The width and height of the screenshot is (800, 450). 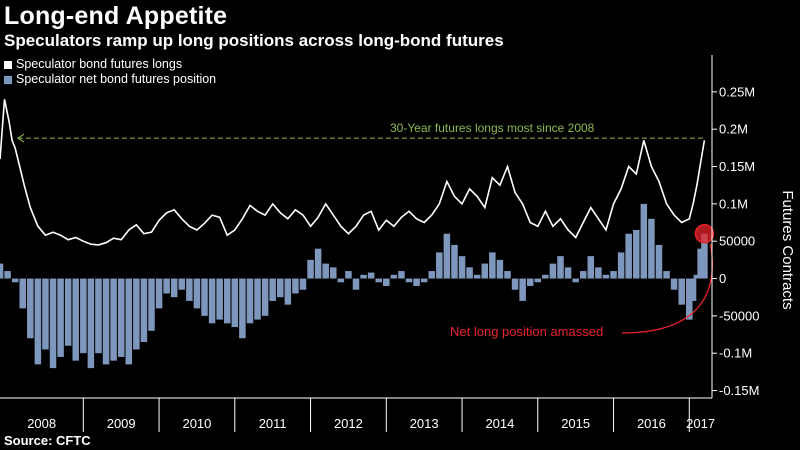 I want to click on x-tick-label-9: 2017, so click(x=700, y=423).